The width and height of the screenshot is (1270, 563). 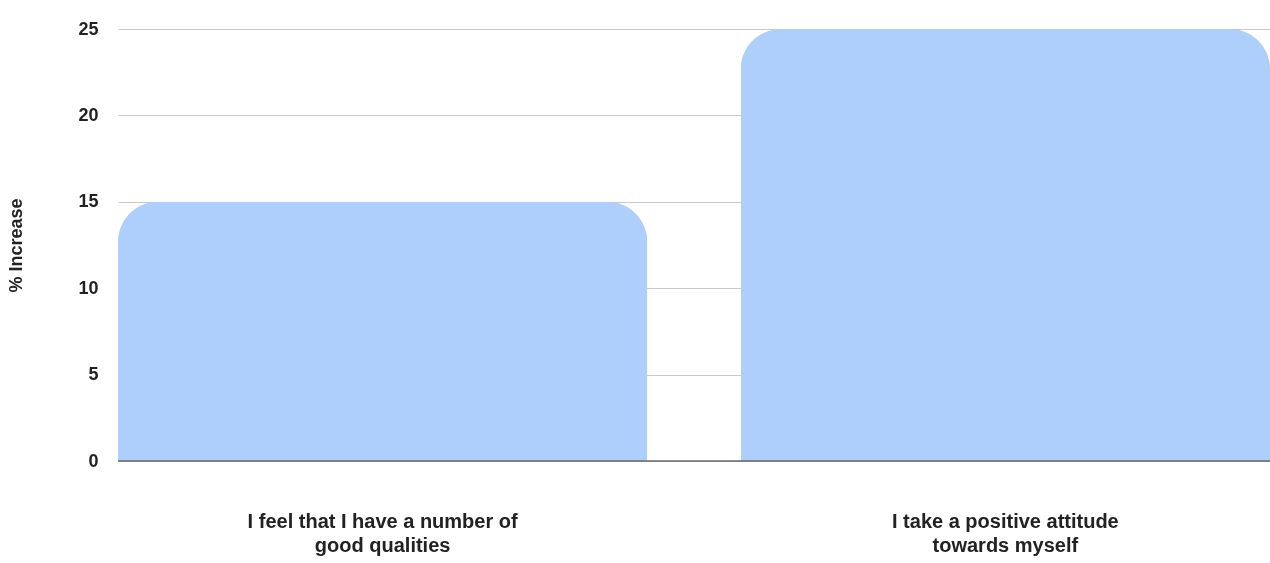 What do you see at coordinates (1005, 532) in the screenshot?
I see `x-tick-label: I take a positive attitude towards myself` at bounding box center [1005, 532].